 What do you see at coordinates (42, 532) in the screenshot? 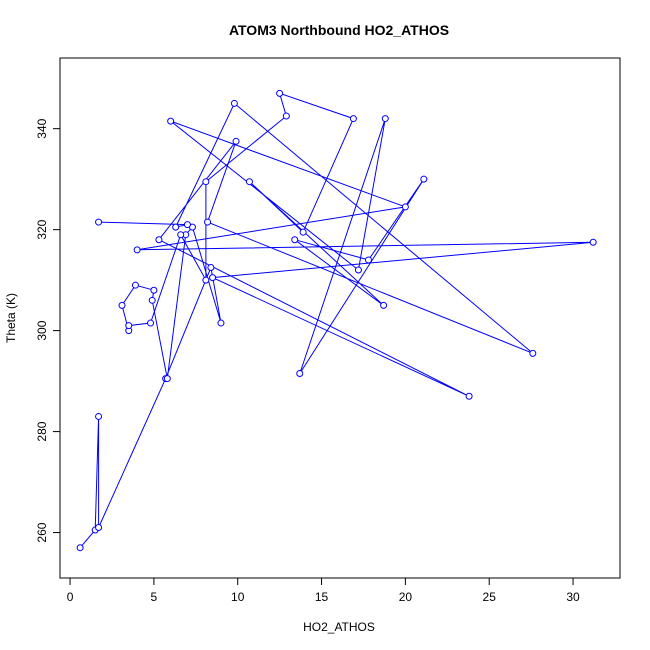
I see `y-tick-label: 260` at bounding box center [42, 532].